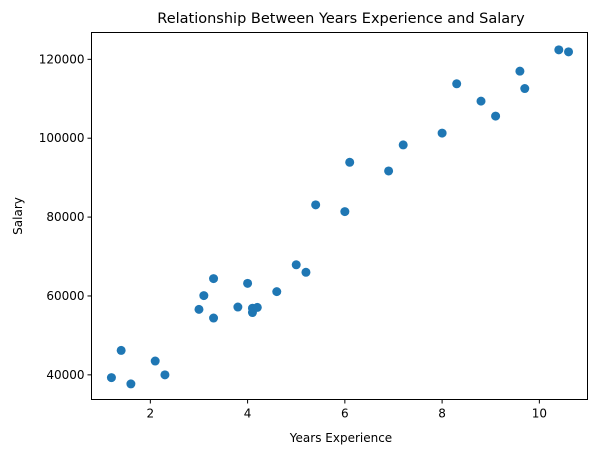  What do you see at coordinates (340, 438) in the screenshot?
I see `x-axis-label: Years Experience` at bounding box center [340, 438].